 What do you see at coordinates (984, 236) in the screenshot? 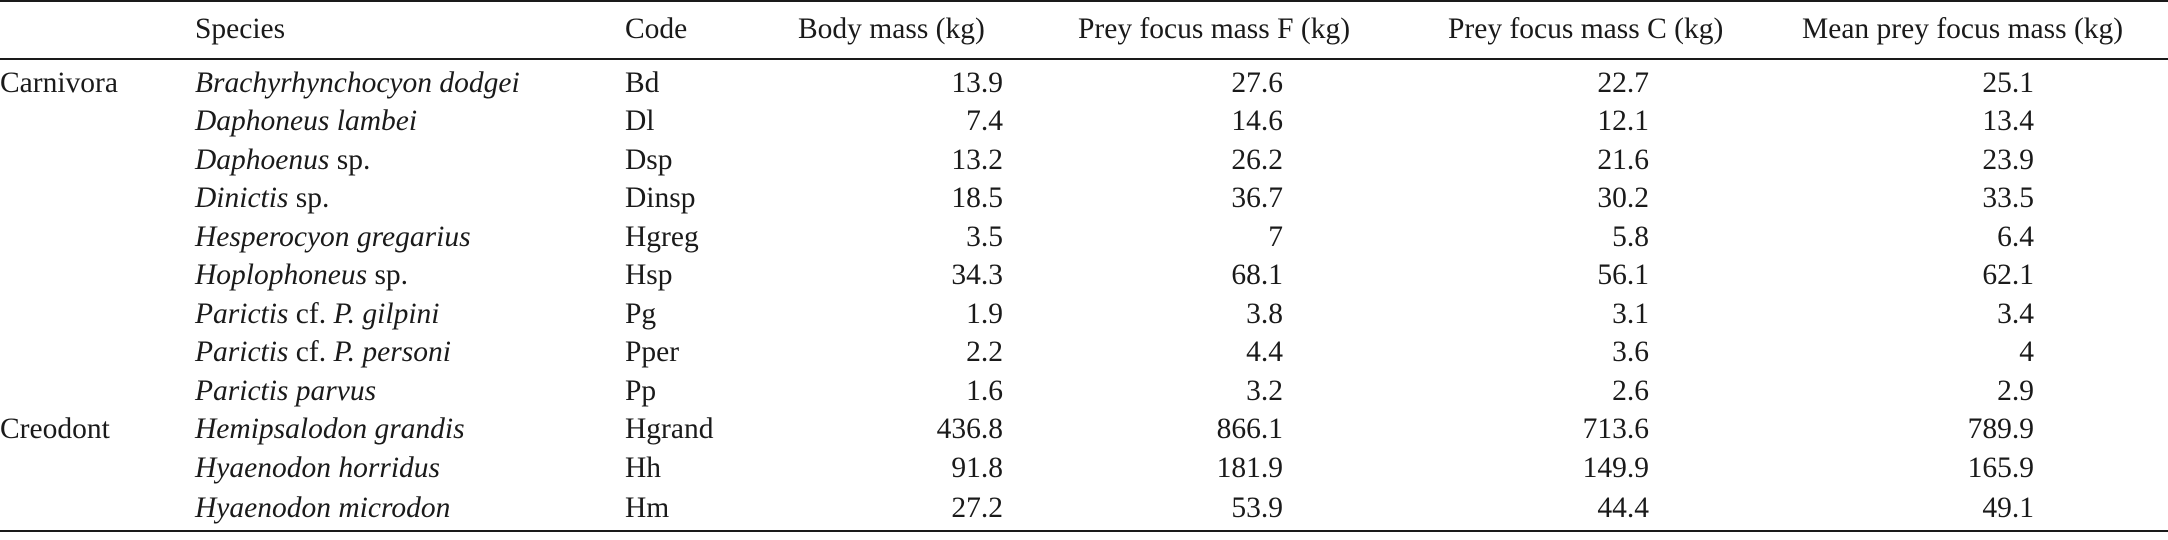
I see `body-mass-cell: 3.5` at bounding box center [984, 236].